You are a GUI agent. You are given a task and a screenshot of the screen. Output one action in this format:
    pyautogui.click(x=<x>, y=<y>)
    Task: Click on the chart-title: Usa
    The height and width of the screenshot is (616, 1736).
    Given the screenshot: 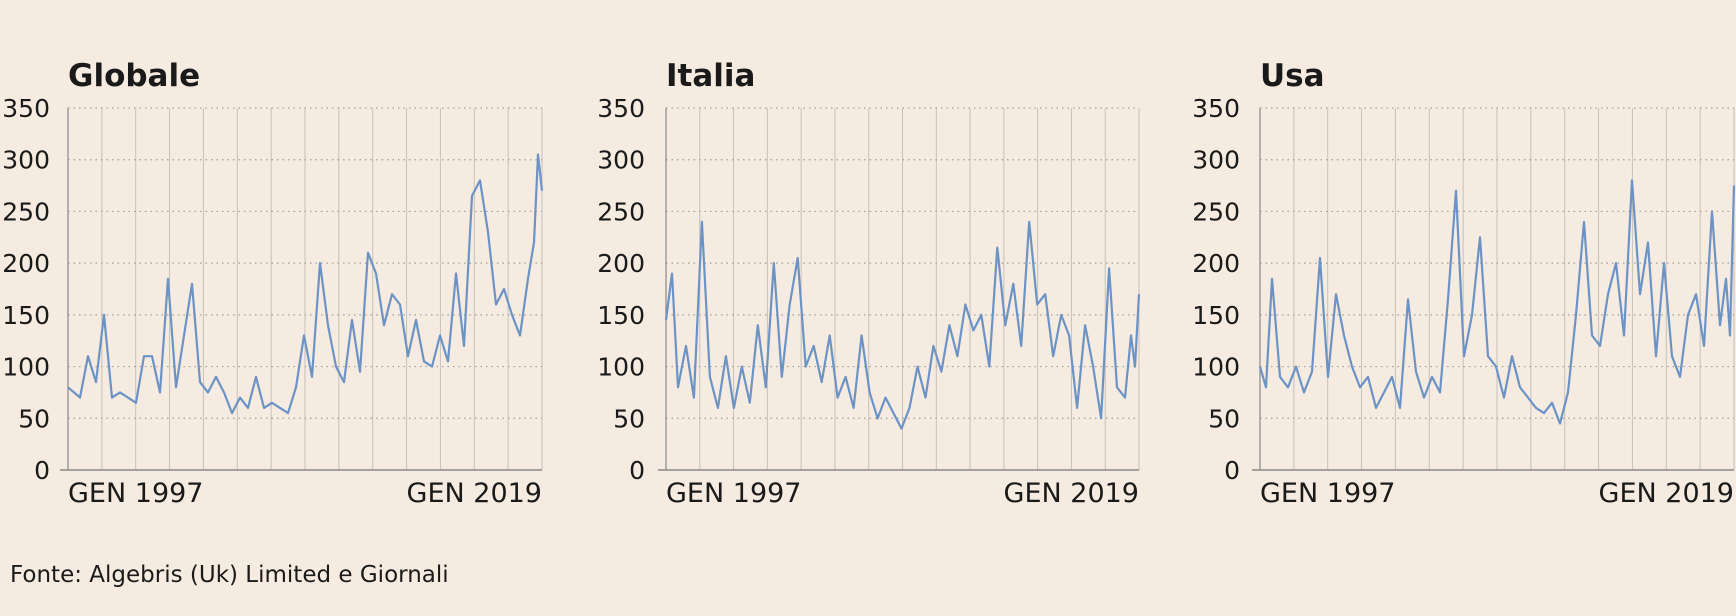 What is the action you would take?
    pyautogui.click(x=1292, y=76)
    